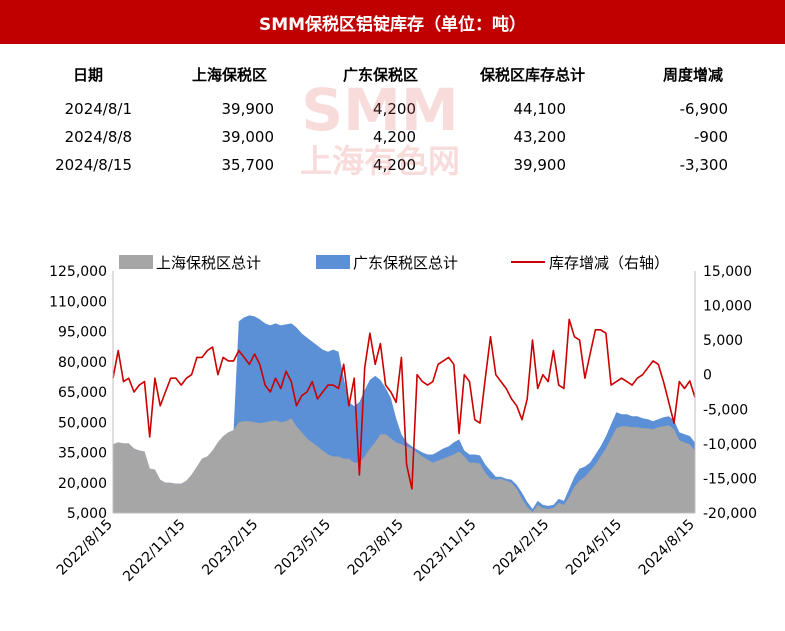  Describe the element at coordinates (136, 262) in the screenshot. I see `legend-swatch-shanghai` at that location.